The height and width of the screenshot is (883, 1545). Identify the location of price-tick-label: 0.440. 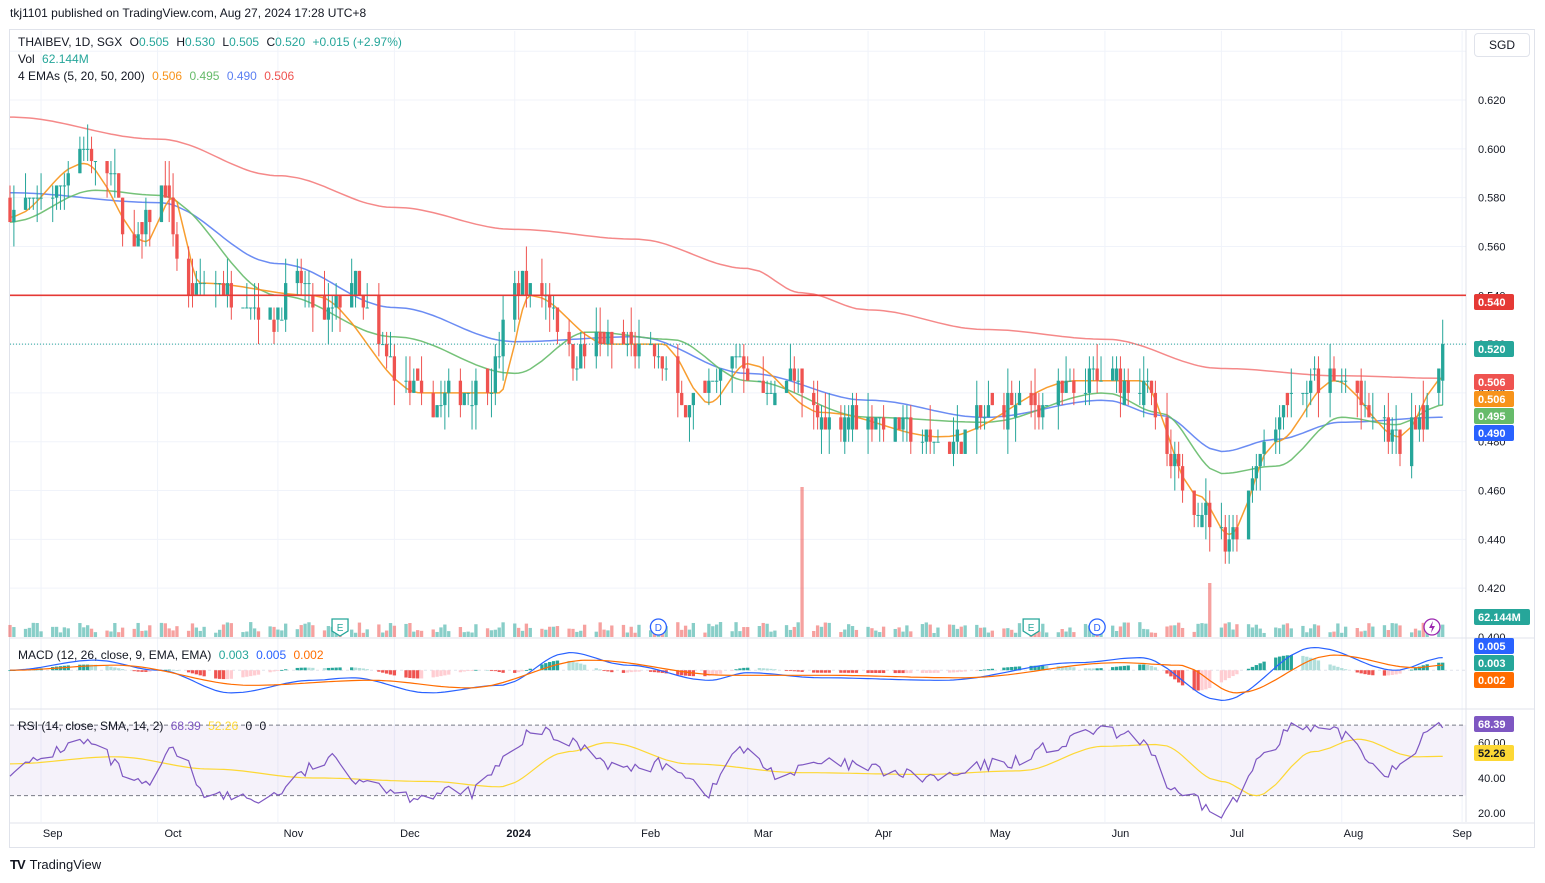
(1492, 540).